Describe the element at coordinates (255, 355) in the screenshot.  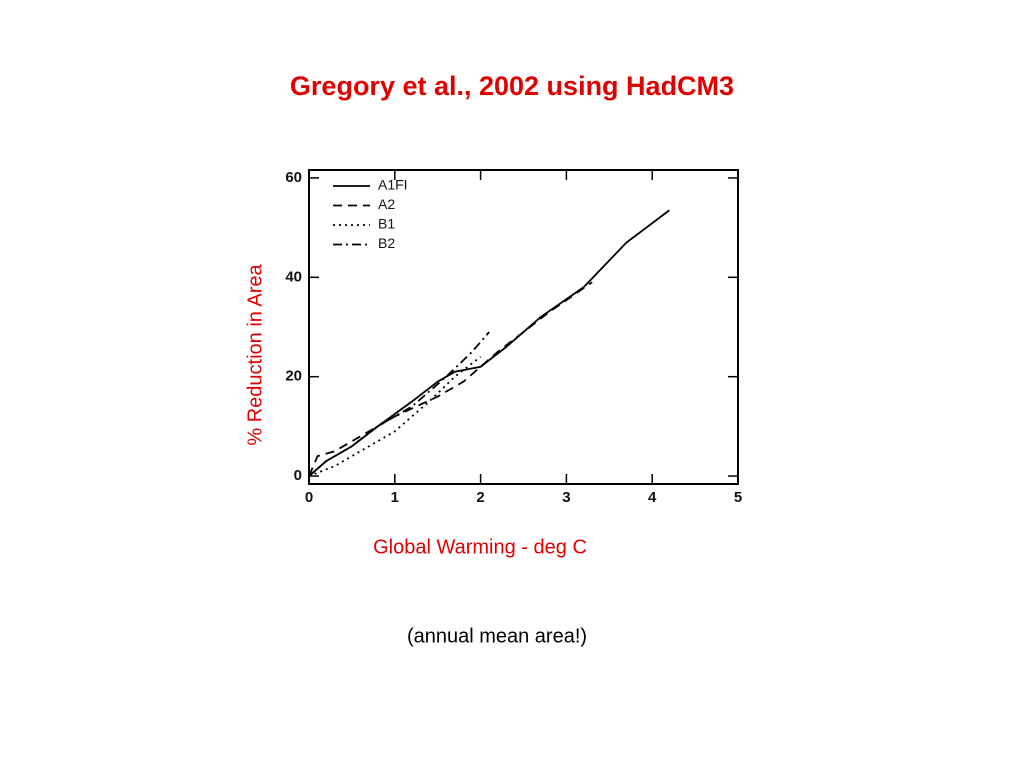
I see `y-axis-label: % Reduction in Area` at that location.